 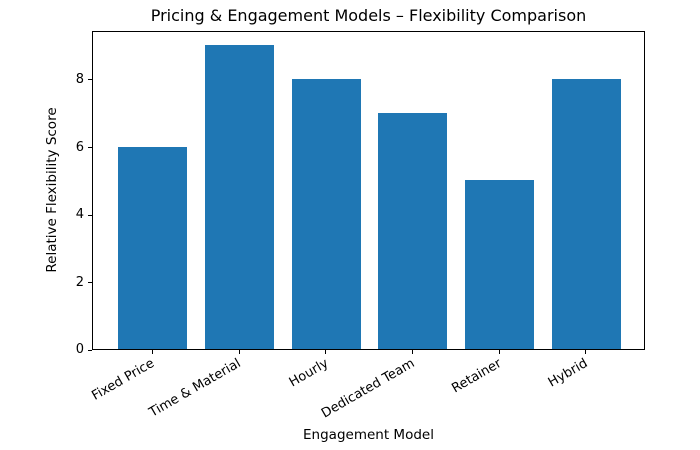 I want to click on x-tick-label-3: Dedicated Team, so click(x=368, y=389).